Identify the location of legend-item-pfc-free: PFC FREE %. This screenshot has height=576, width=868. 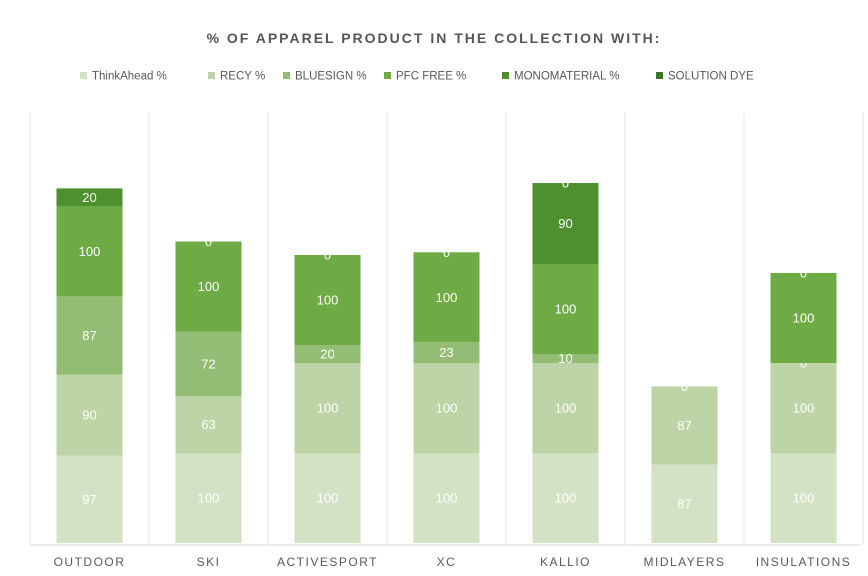
(425, 77).